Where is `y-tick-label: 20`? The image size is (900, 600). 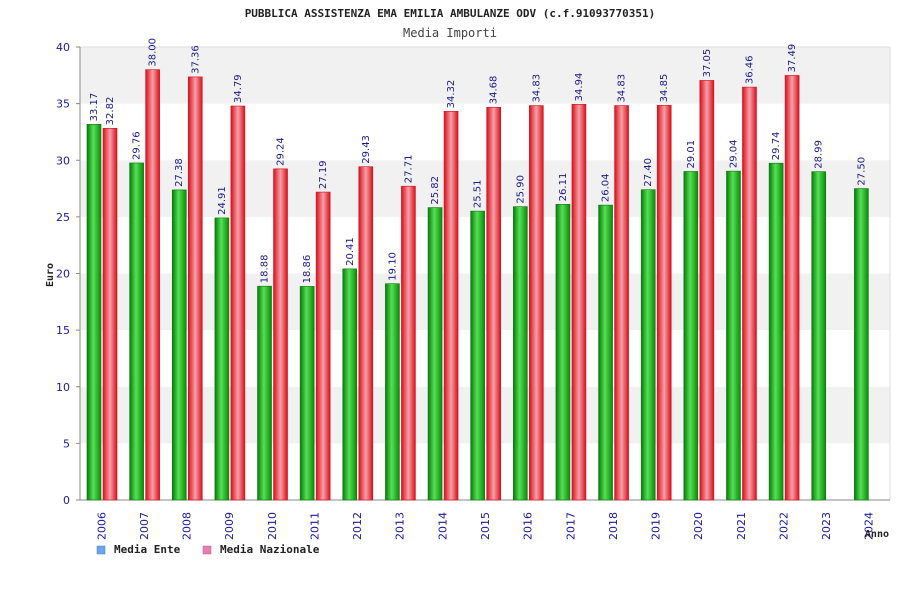 y-tick-label: 20 is located at coordinates (63, 274).